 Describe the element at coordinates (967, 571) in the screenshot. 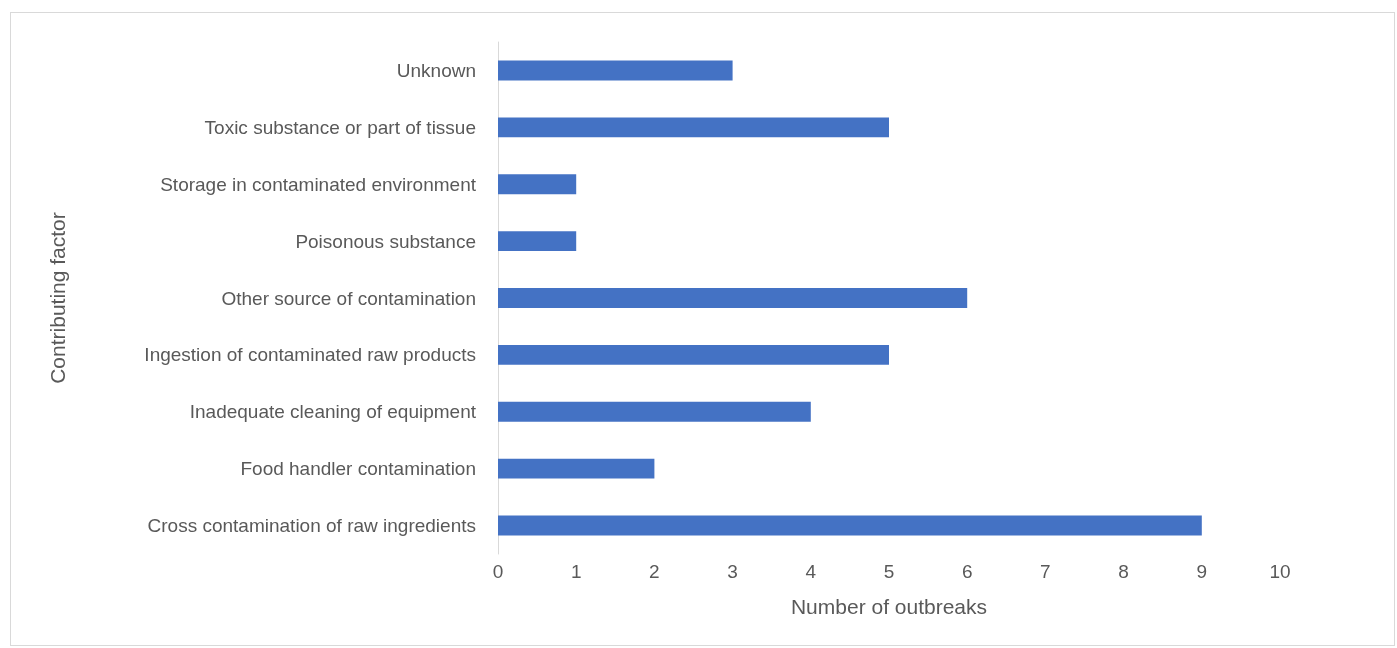

I see `x-tick-label: 6` at that location.